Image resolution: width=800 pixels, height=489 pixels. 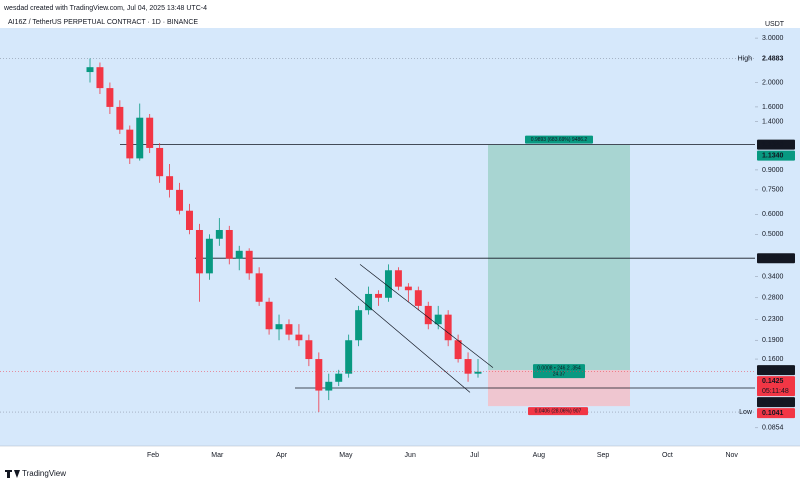 What do you see at coordinates (745, 58) in the screenshot?
I see `extreme-label: High` at bounding box center [745, 58].